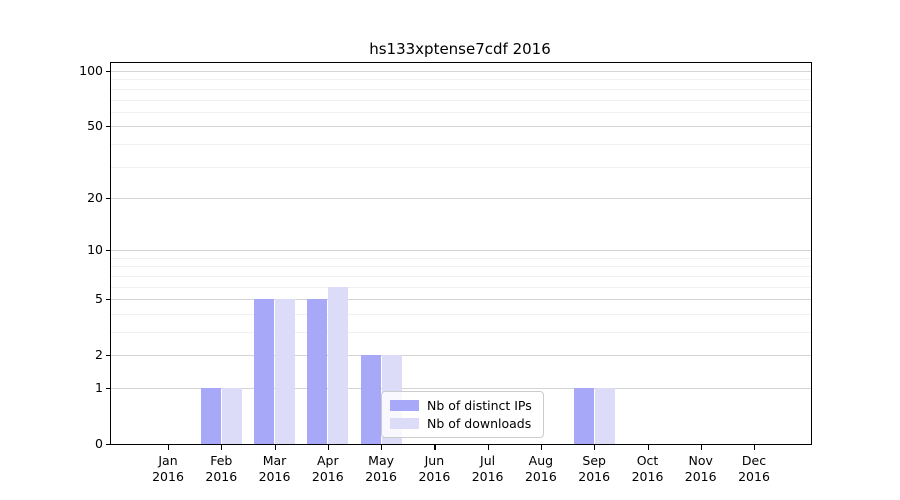 The image size is (900, 500). I want to click on bar-nb-of-downloads-feb, so click(231, 416).